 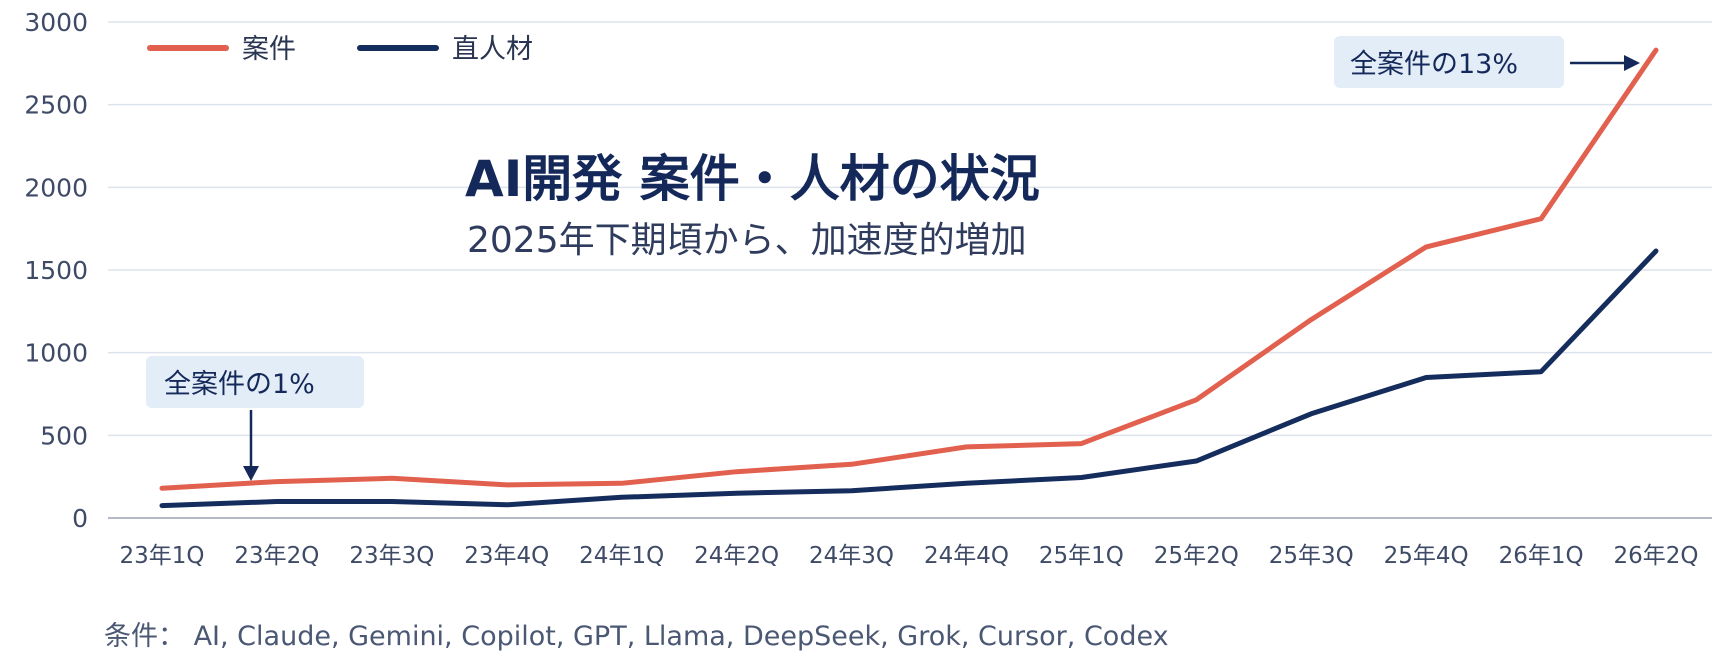 I want to click on annotation-13pct-box, so click(x=1449, y=62).